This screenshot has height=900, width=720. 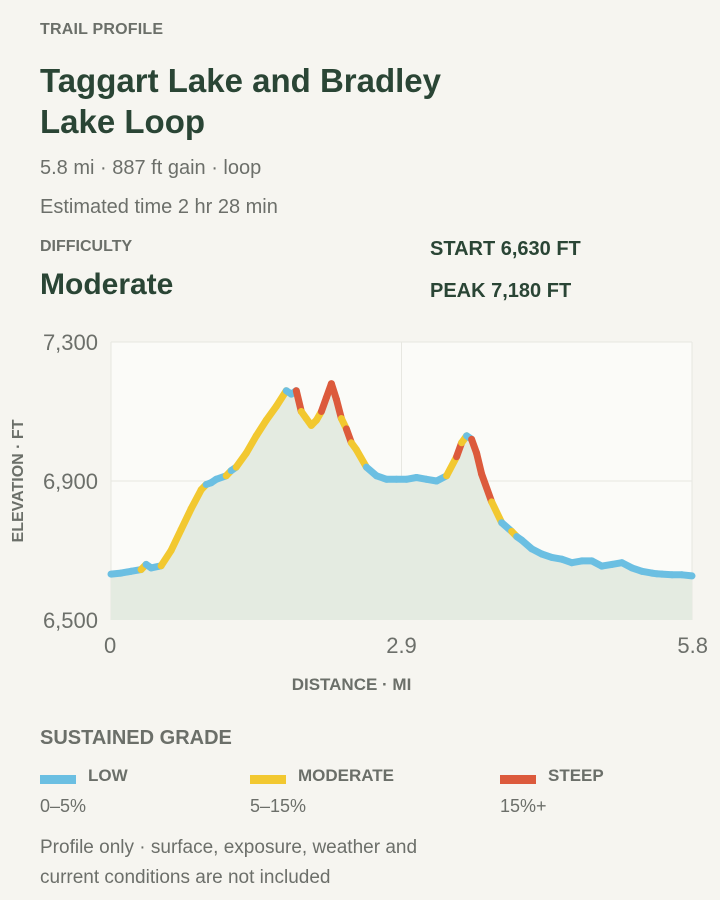 What do you see at coordinates (18, 480) in the screenshot?
I see `y-axis-label: ELEVATION · FT` at bounding box center [18, 480].